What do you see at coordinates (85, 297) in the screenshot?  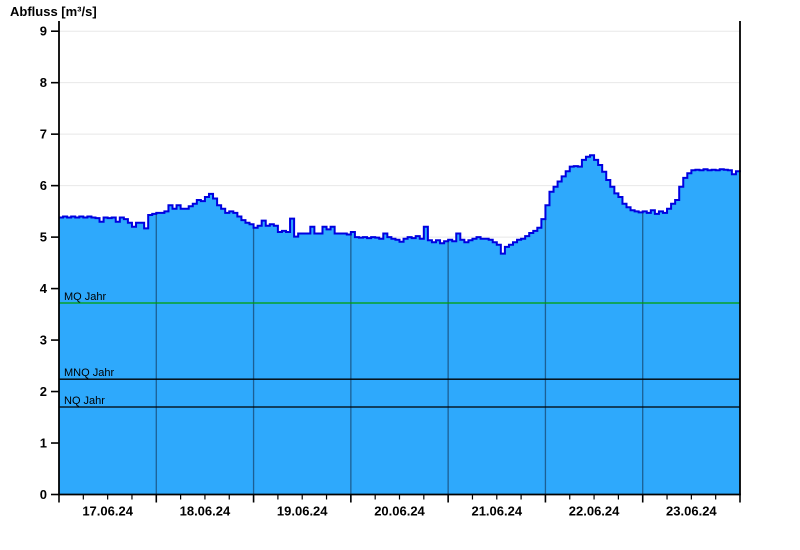 I see `reference-line-label-mq-jahr: MQ Jahr` at bounding box center [85, 297].